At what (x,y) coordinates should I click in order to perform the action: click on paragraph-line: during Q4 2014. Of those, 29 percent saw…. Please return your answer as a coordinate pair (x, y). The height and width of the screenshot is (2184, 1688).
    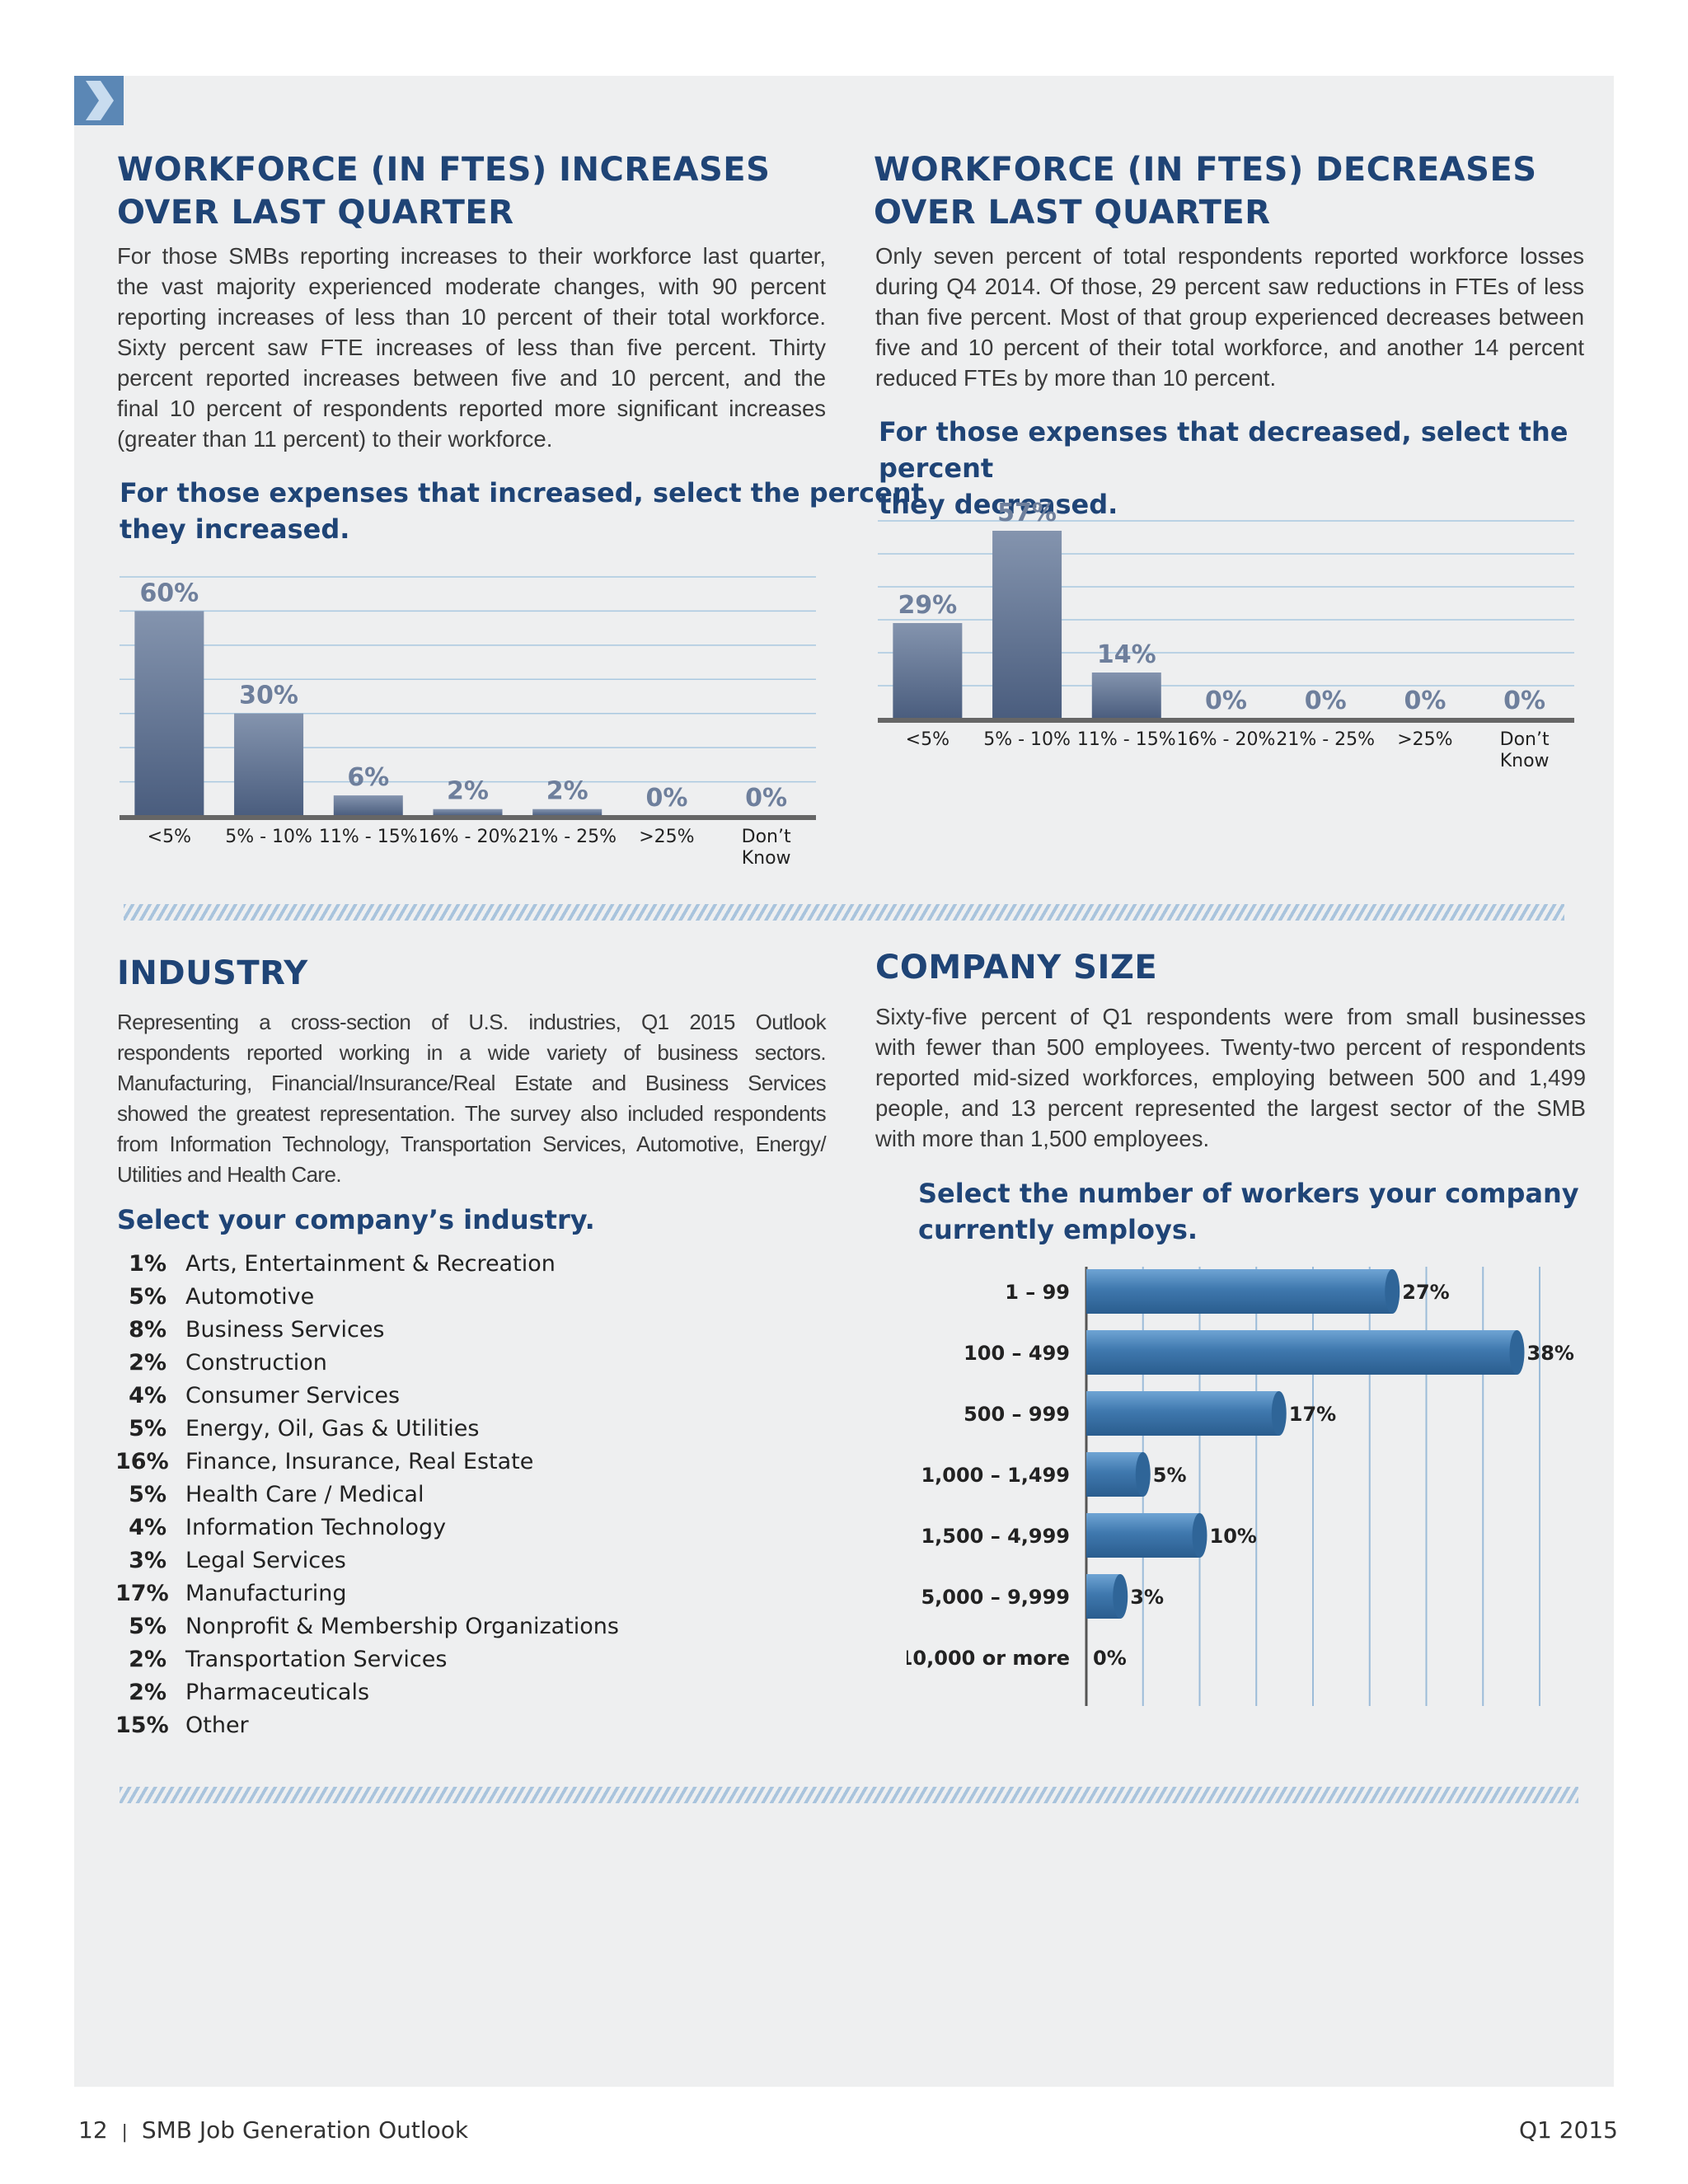
    Looking at the image, I should click on (1229, 286).